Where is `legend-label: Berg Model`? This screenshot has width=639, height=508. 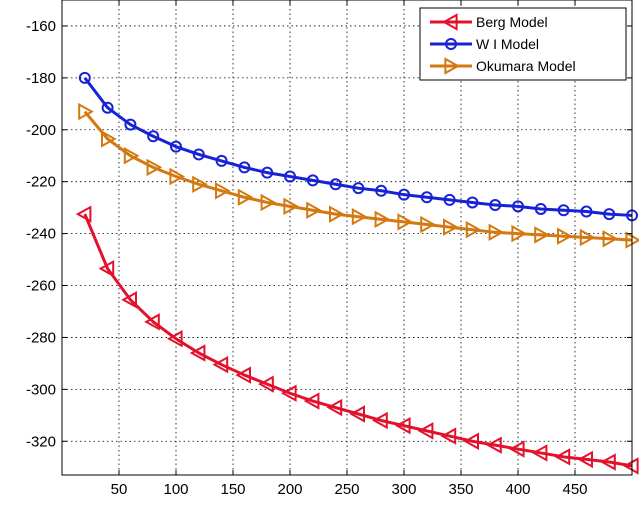
legend-label: Berg Model is located at coordinates (512, 22).